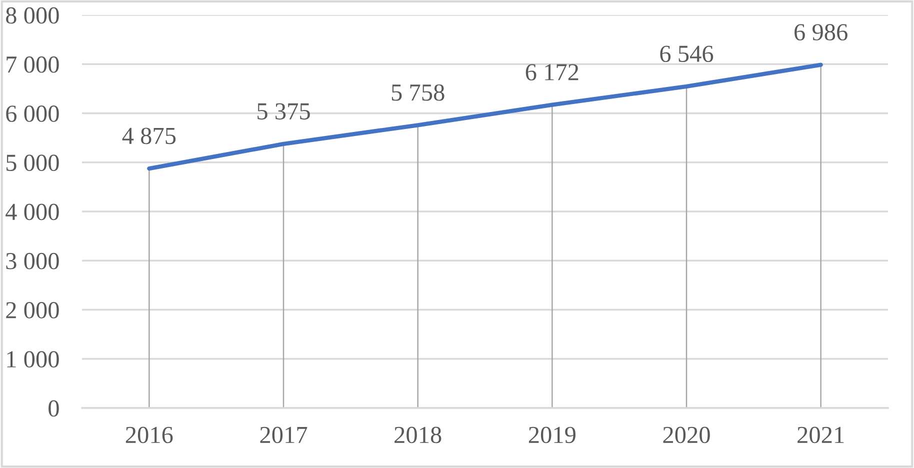 Image resolution: width=914 pixels, height=468 pixels. What do you see at coordinates (284, 435) in the screenshot?
I see `x-tick-label: 2017` at bounding box center [284, 435].